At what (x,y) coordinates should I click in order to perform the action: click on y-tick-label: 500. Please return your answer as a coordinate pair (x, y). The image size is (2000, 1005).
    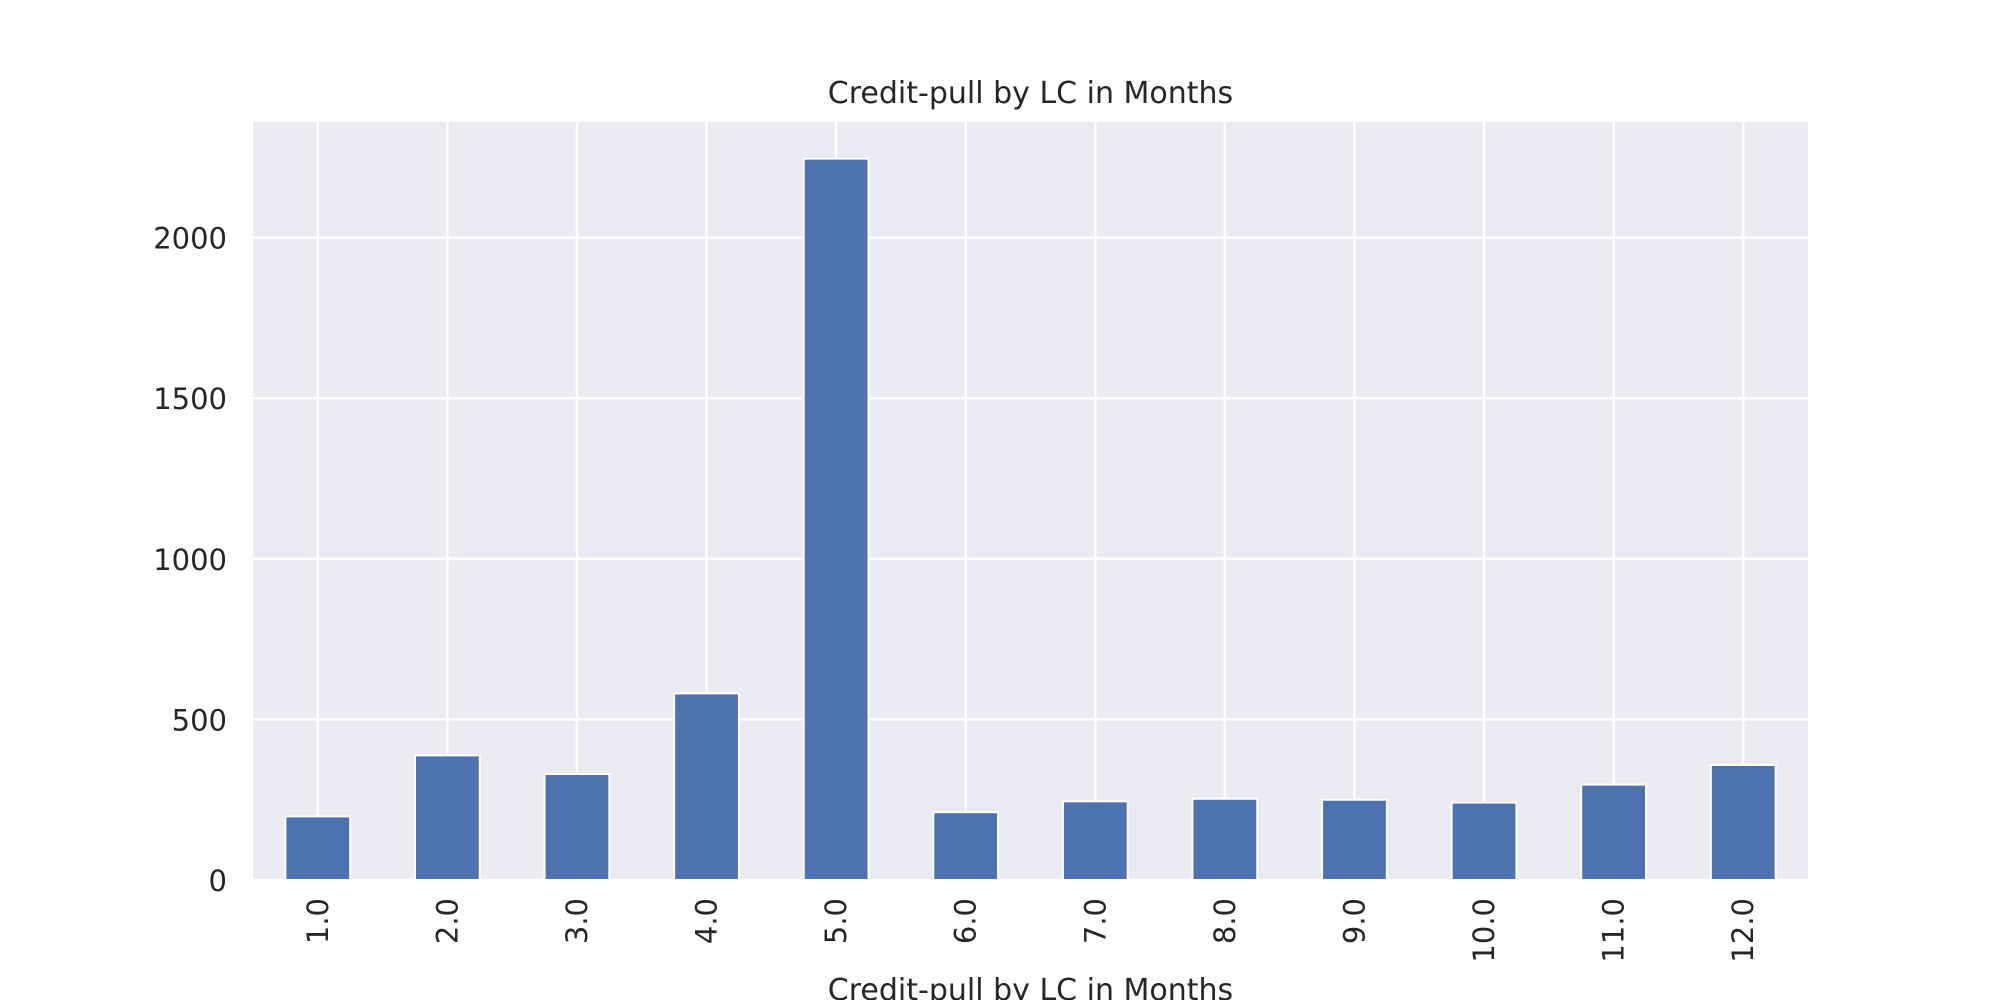
    Looking at the image, I should click on (199, 720).